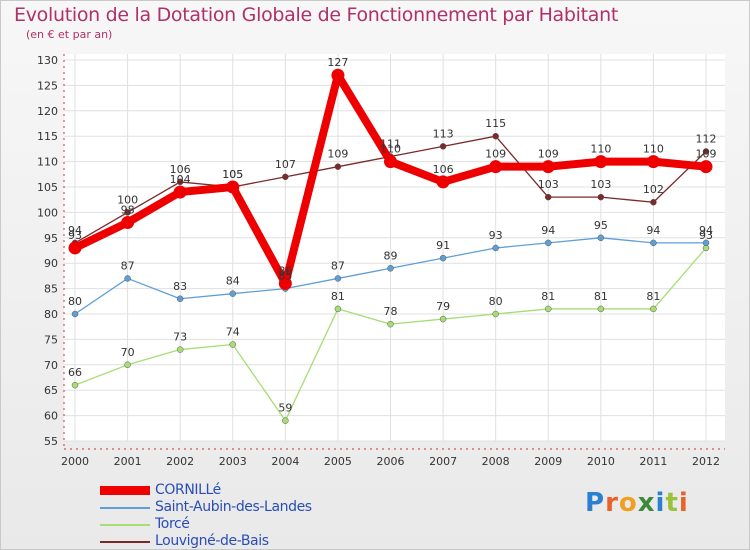 Image resolution: width=750 pixels, height=550 pixels. Describe the element at coordinates (706, 138) in the screenshot. I see `data-label: 112` at that location.